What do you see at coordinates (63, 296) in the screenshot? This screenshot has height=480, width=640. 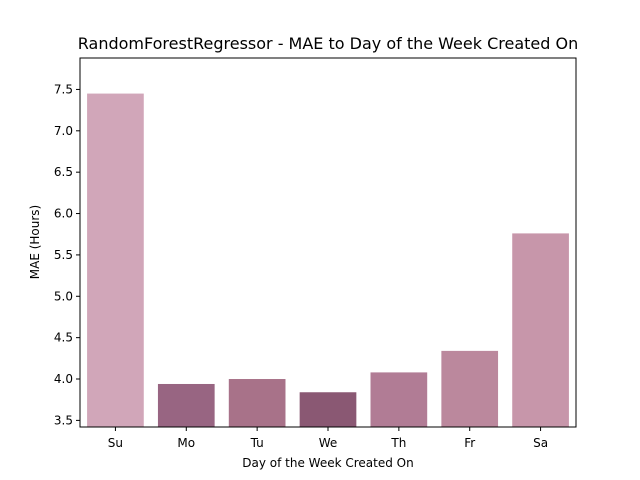 I see `y-tick-label: 5.0` at bounding box center [63, 296].